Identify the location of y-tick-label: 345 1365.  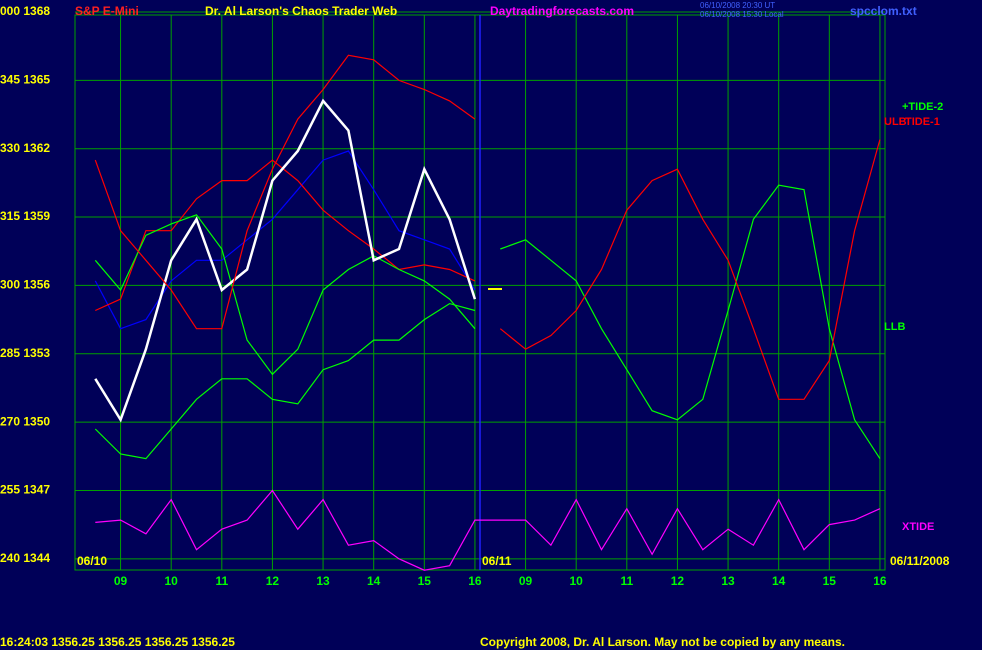
(25, 80).